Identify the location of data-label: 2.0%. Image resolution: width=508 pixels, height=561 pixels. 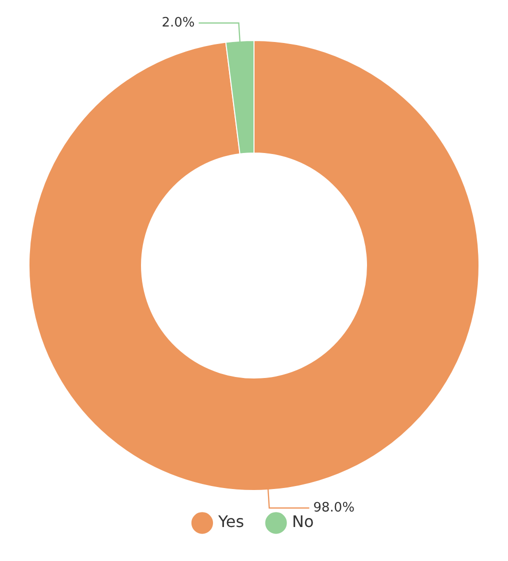
(178, 22).